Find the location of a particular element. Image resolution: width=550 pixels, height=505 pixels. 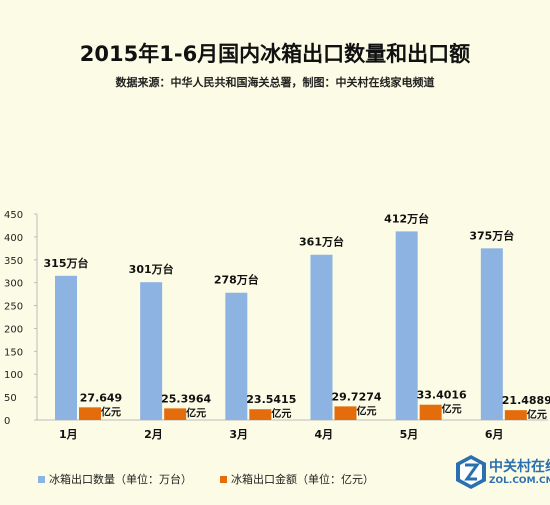

legend-label-quantity: 冰箱出口数量（单位：万台） is located at coordinates (120, 479).